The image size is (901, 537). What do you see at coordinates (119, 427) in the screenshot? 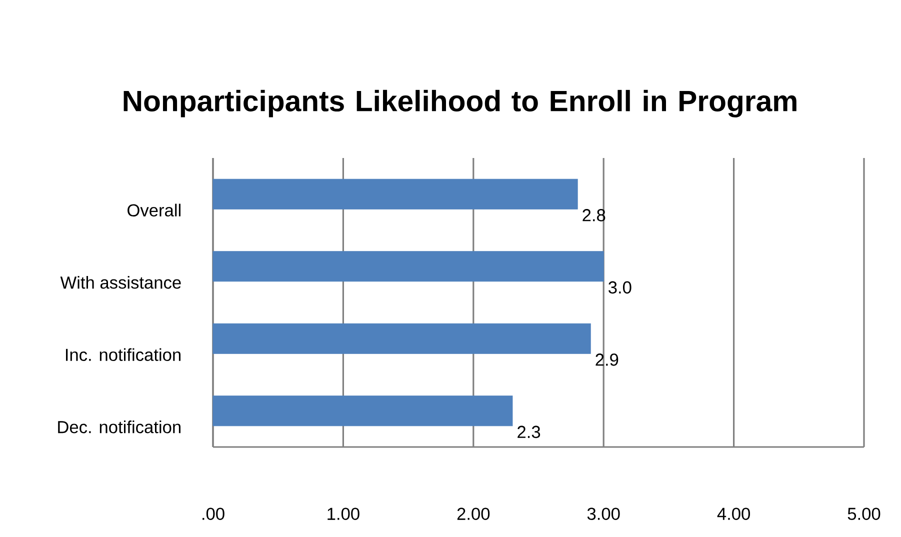
I see `y-tick-label: Dec. notification` at bounding box center [119, 427].